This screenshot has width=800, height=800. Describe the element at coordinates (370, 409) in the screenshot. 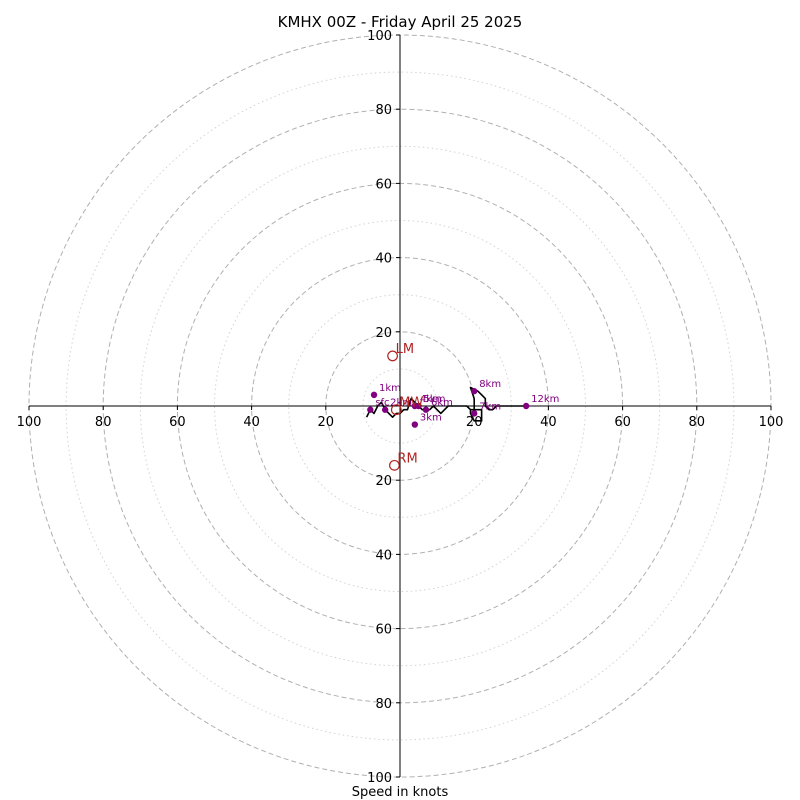

I see `height-marker-sfc` at that location.